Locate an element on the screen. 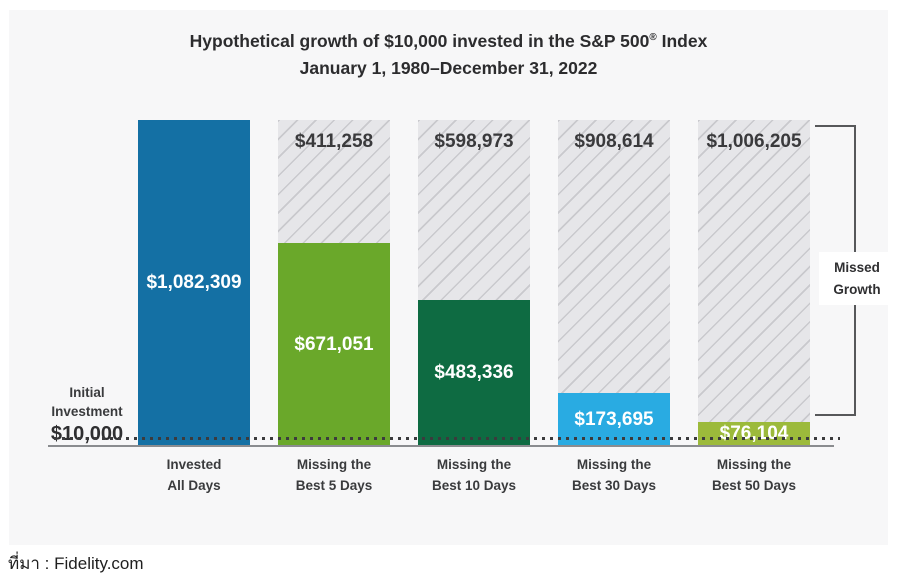  missed-growth-label: Missed Growth is located at coordinates (857, 279).